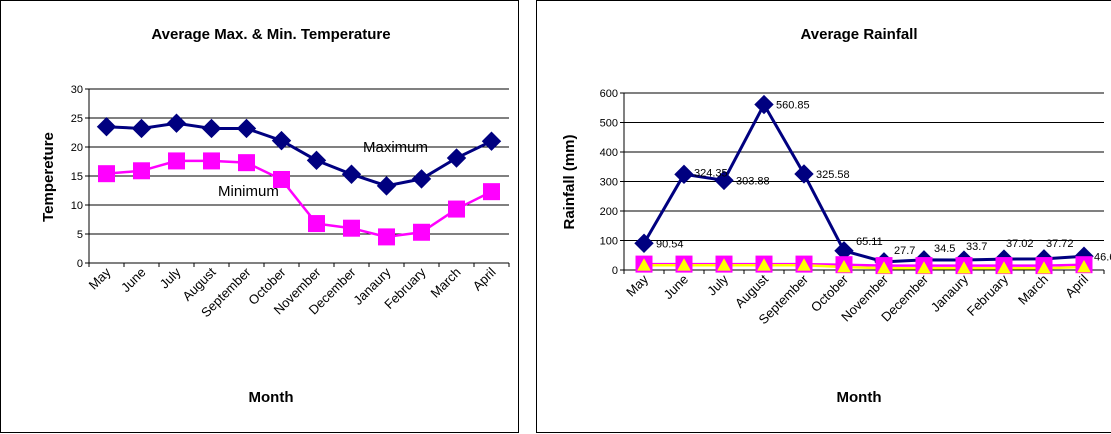 Image resolution: width=1111 pixels, height=434 pixels. What do you see at coordinates (77, 177) in the screenshot?
I see `y-tick-label: 15` at bounding box center [77, 177].